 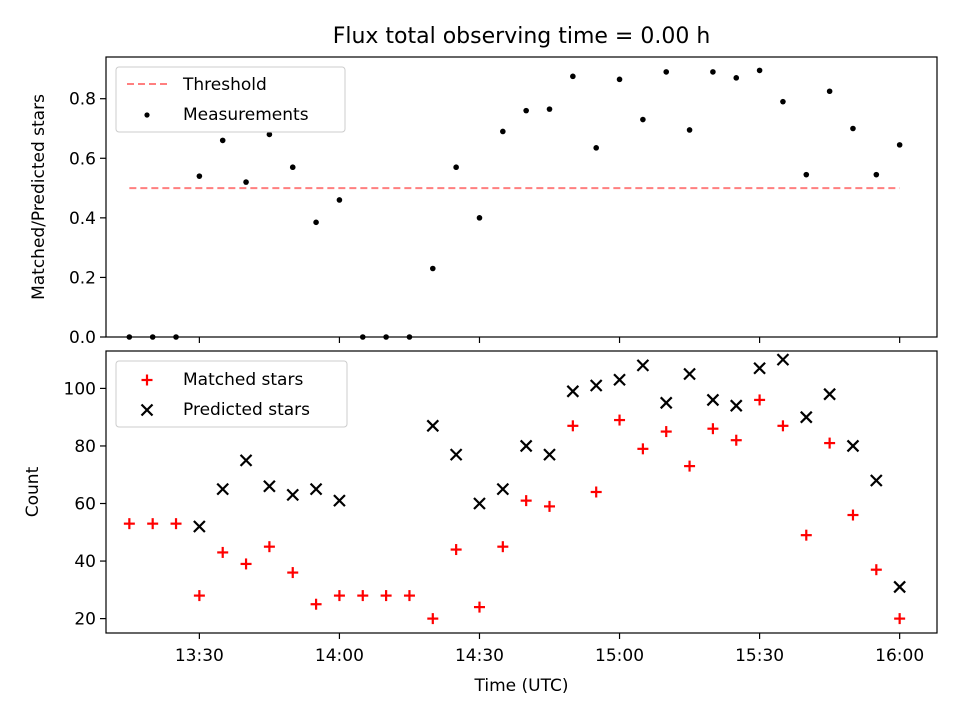 What do you see at coordinates (246, 410) in the screenshot?
I see `legend-predicted-label: Predicted stars` at bounding box center [246, 410].